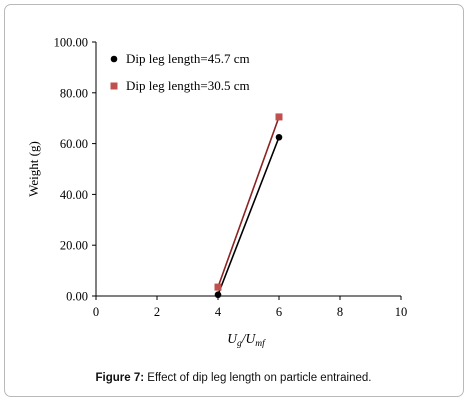  Describe the element at coordinates (401, 312) in the screenshot. I see `x-tick-label: 10` at that location.